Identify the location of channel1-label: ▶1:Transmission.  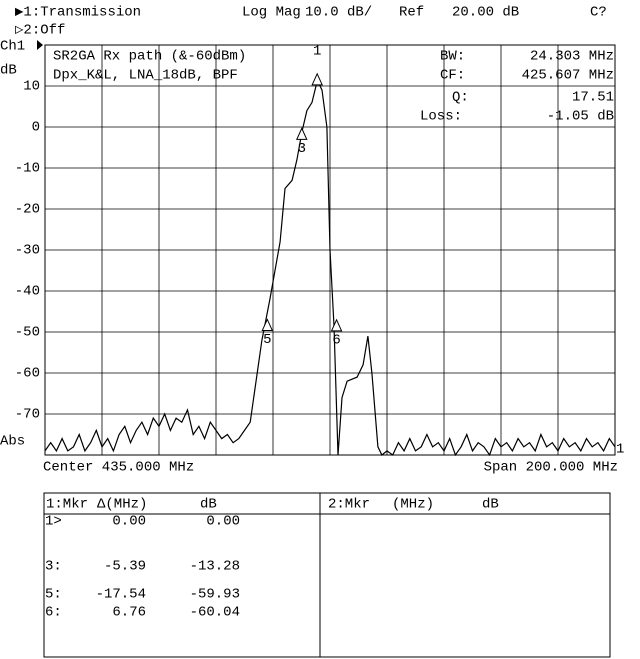
(78, 13).